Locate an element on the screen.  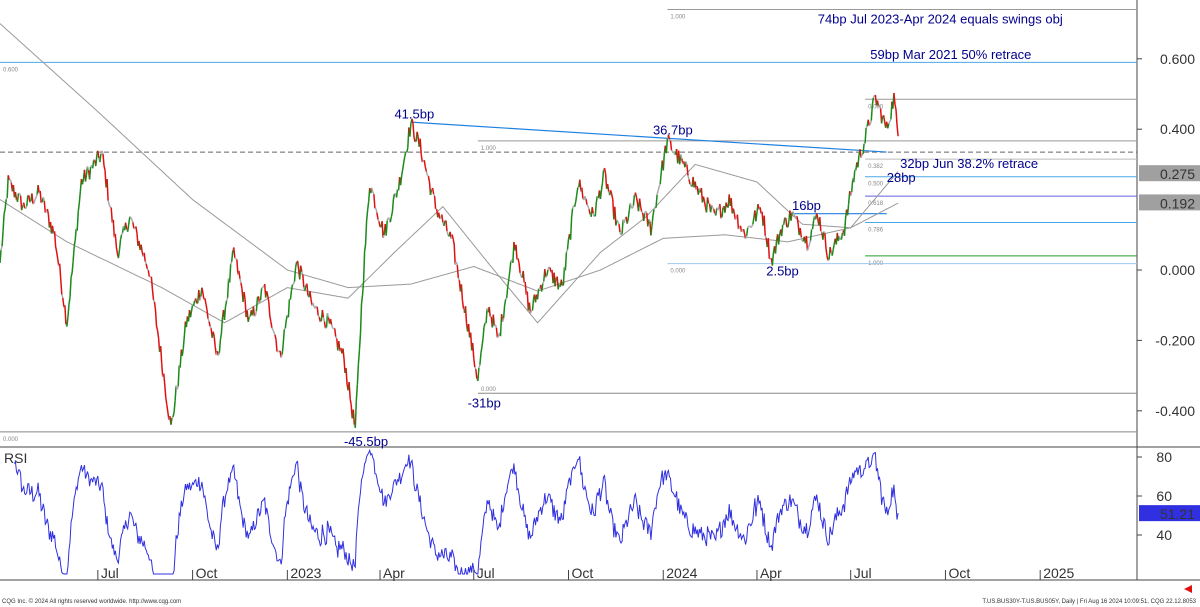
time-tick-label: 2025 is located at coordinates (1058, 573).